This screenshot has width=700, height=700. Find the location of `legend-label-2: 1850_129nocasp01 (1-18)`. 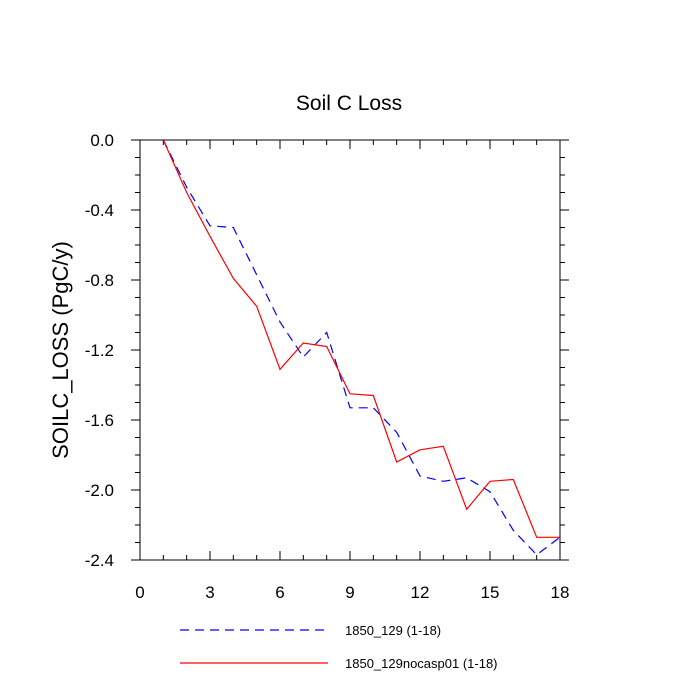

legend-label-2: 1850_129nocasp01 (1-18) is located at coordinates (421, 663).